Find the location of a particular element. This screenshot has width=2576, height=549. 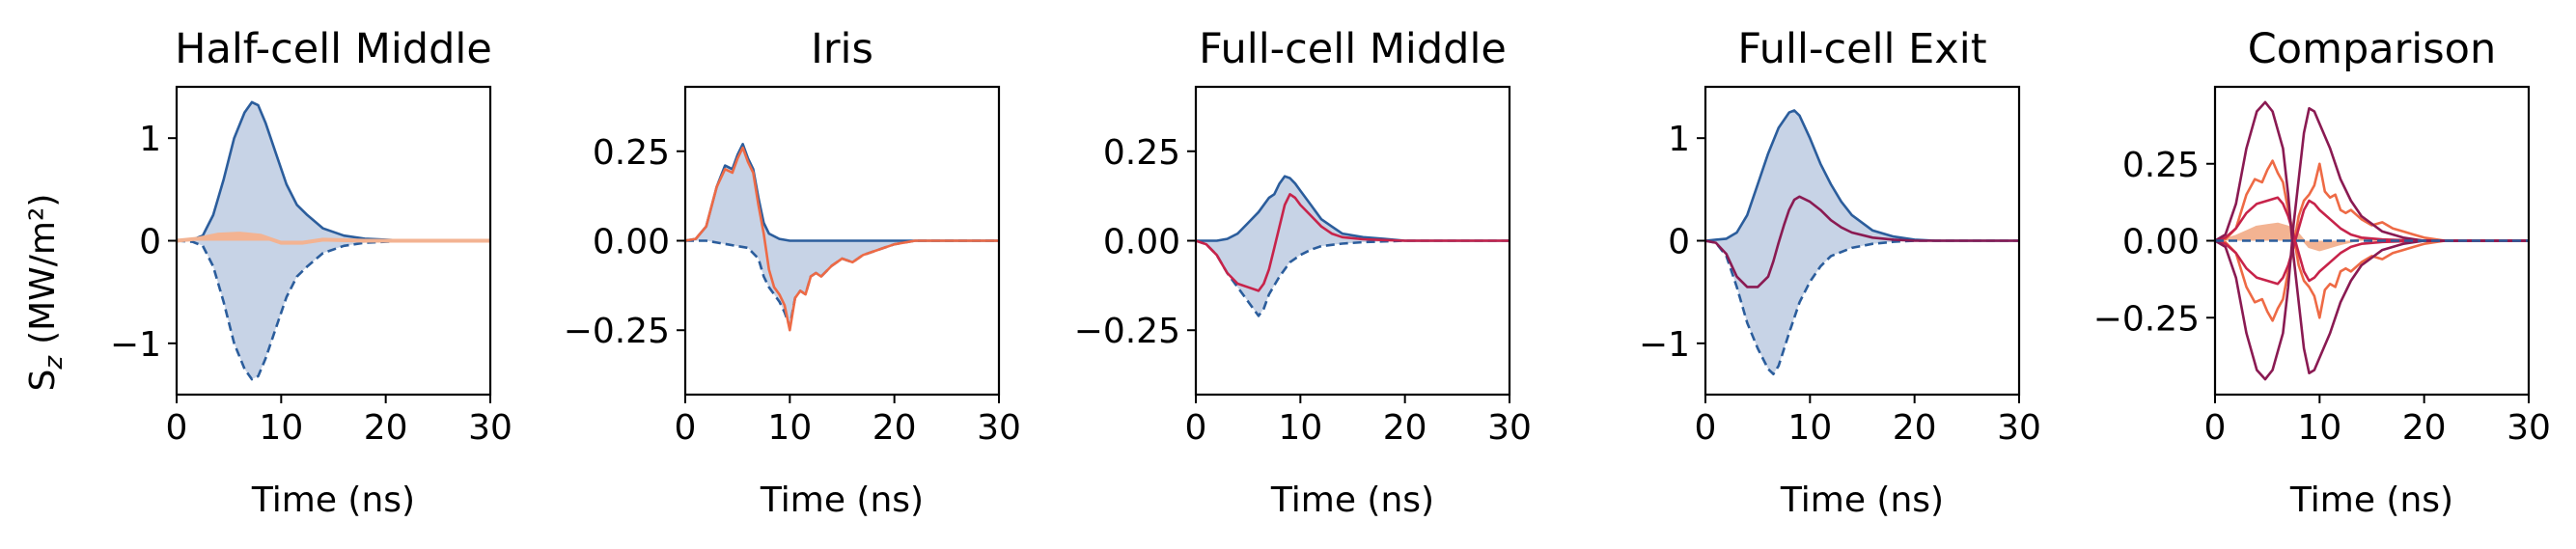

panel-4: 0 10 20 30 −1 0 1 Full-cell Exit Time (ns) is located at coordinates (1840, 272).